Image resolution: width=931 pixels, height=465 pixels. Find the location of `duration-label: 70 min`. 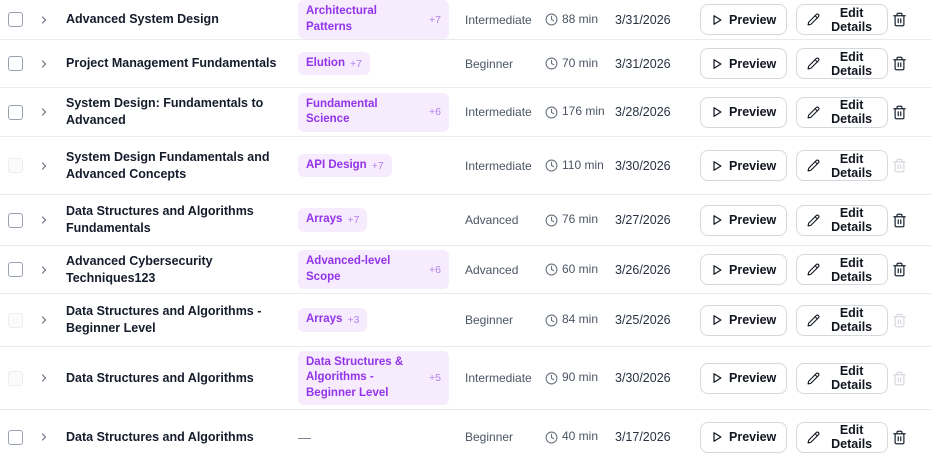

duration-label: 70 min is located at coordinates (580, 62).